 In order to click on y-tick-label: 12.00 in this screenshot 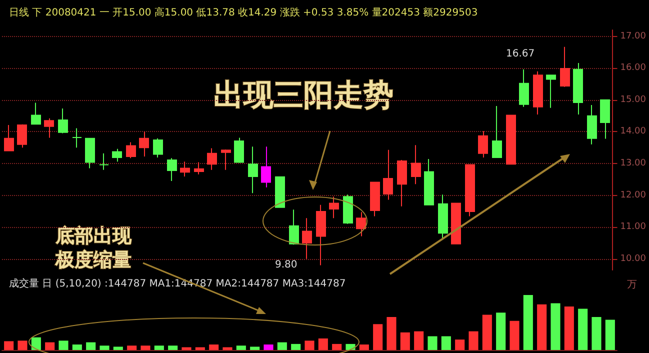, I will do `click(633, 195)`.